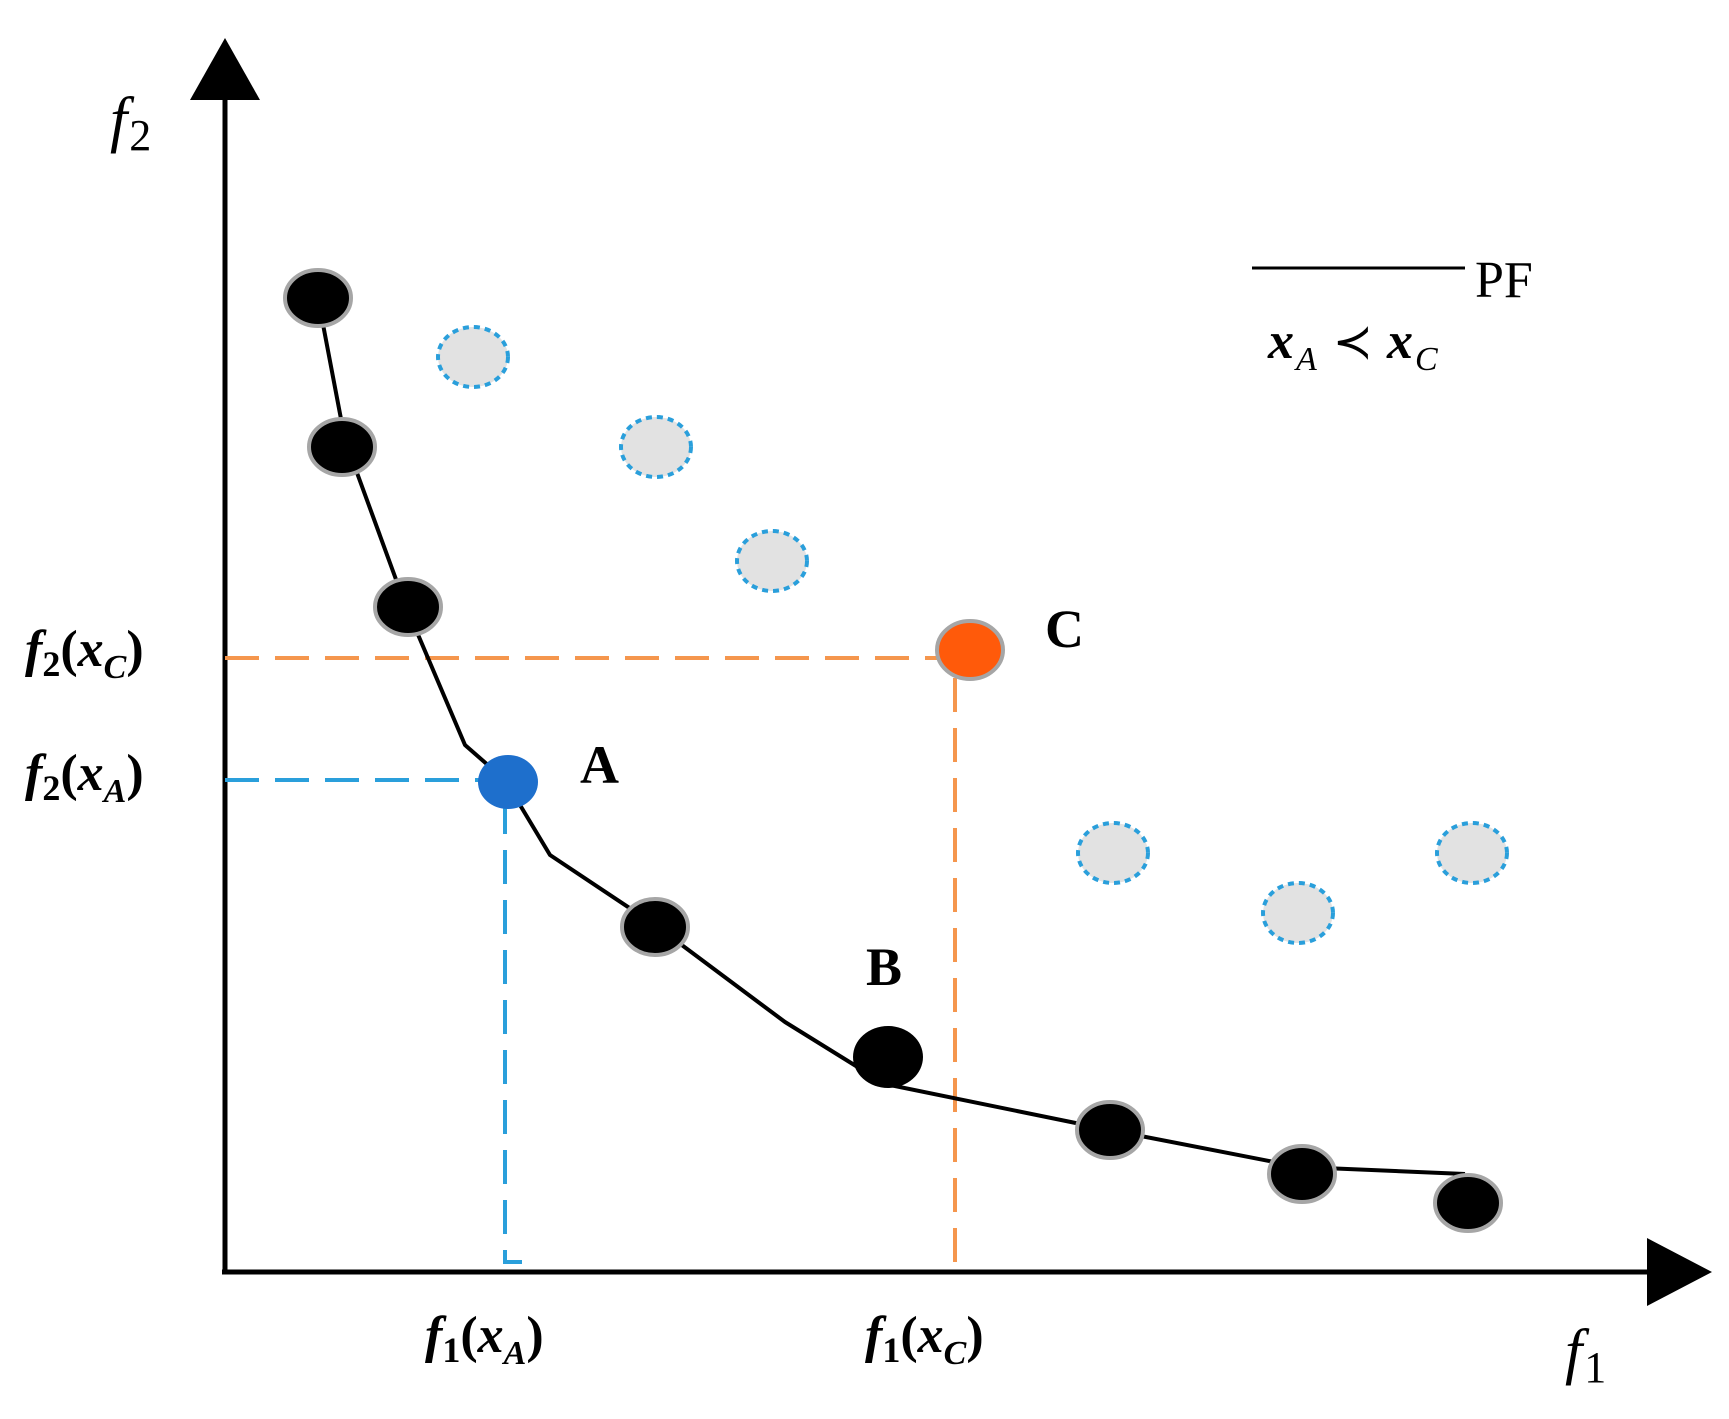  What do you see at coordinates (888, 1057) in the screenshot?
I see `point-B` at bounding box center [888, 1057].